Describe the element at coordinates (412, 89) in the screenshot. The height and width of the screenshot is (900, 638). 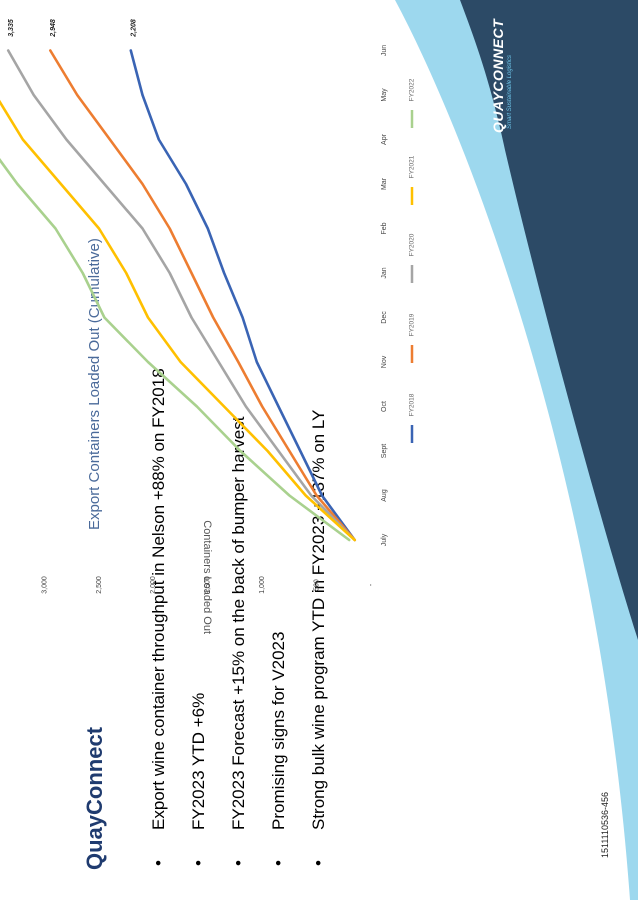
I see `legend-label: FY2022` at that location.